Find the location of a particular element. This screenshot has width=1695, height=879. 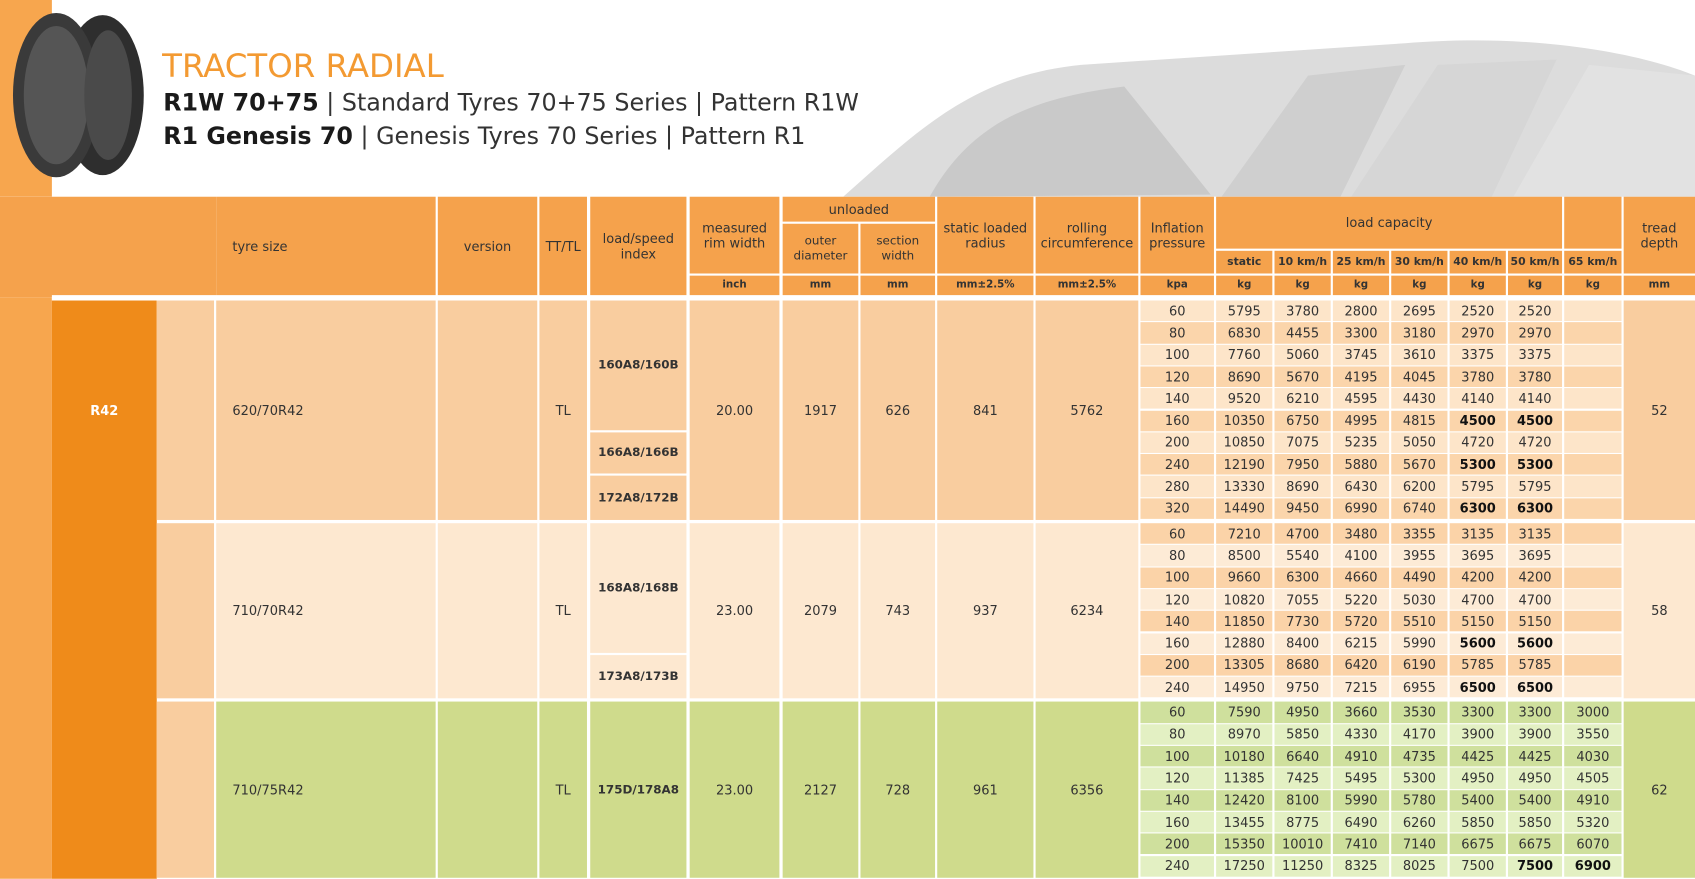

cell: 9750 is located at coordinates (1302, 687).